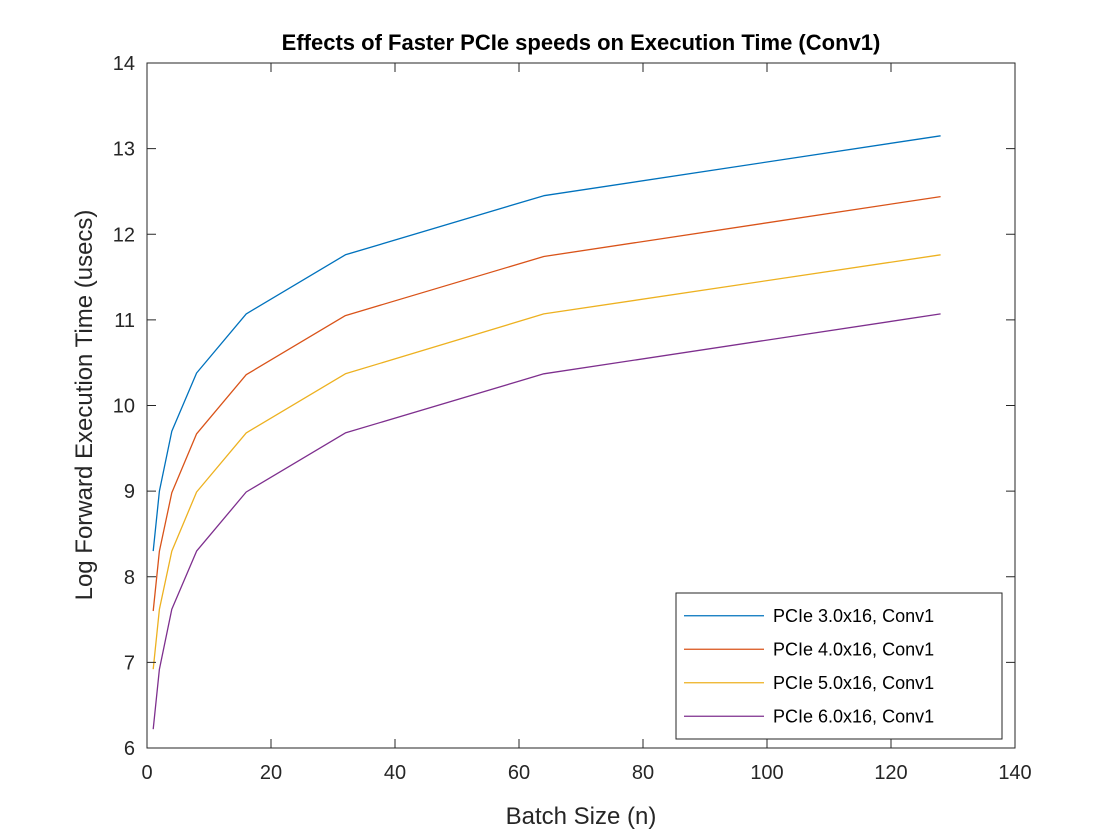 This screenshot has height=840, width=1120. What do you see at coordinates (519, 773) in the screenshot?
I see `x-tick-label: 60` at bounding box center [519, 773].